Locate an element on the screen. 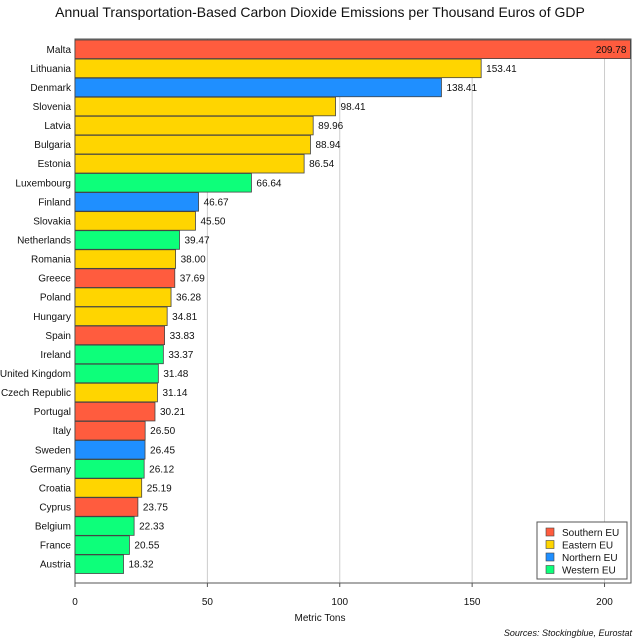 Image resolution: width=640 pixels, height=640 pixels. category-label: Slovenia is located at coordinates (52, 107).